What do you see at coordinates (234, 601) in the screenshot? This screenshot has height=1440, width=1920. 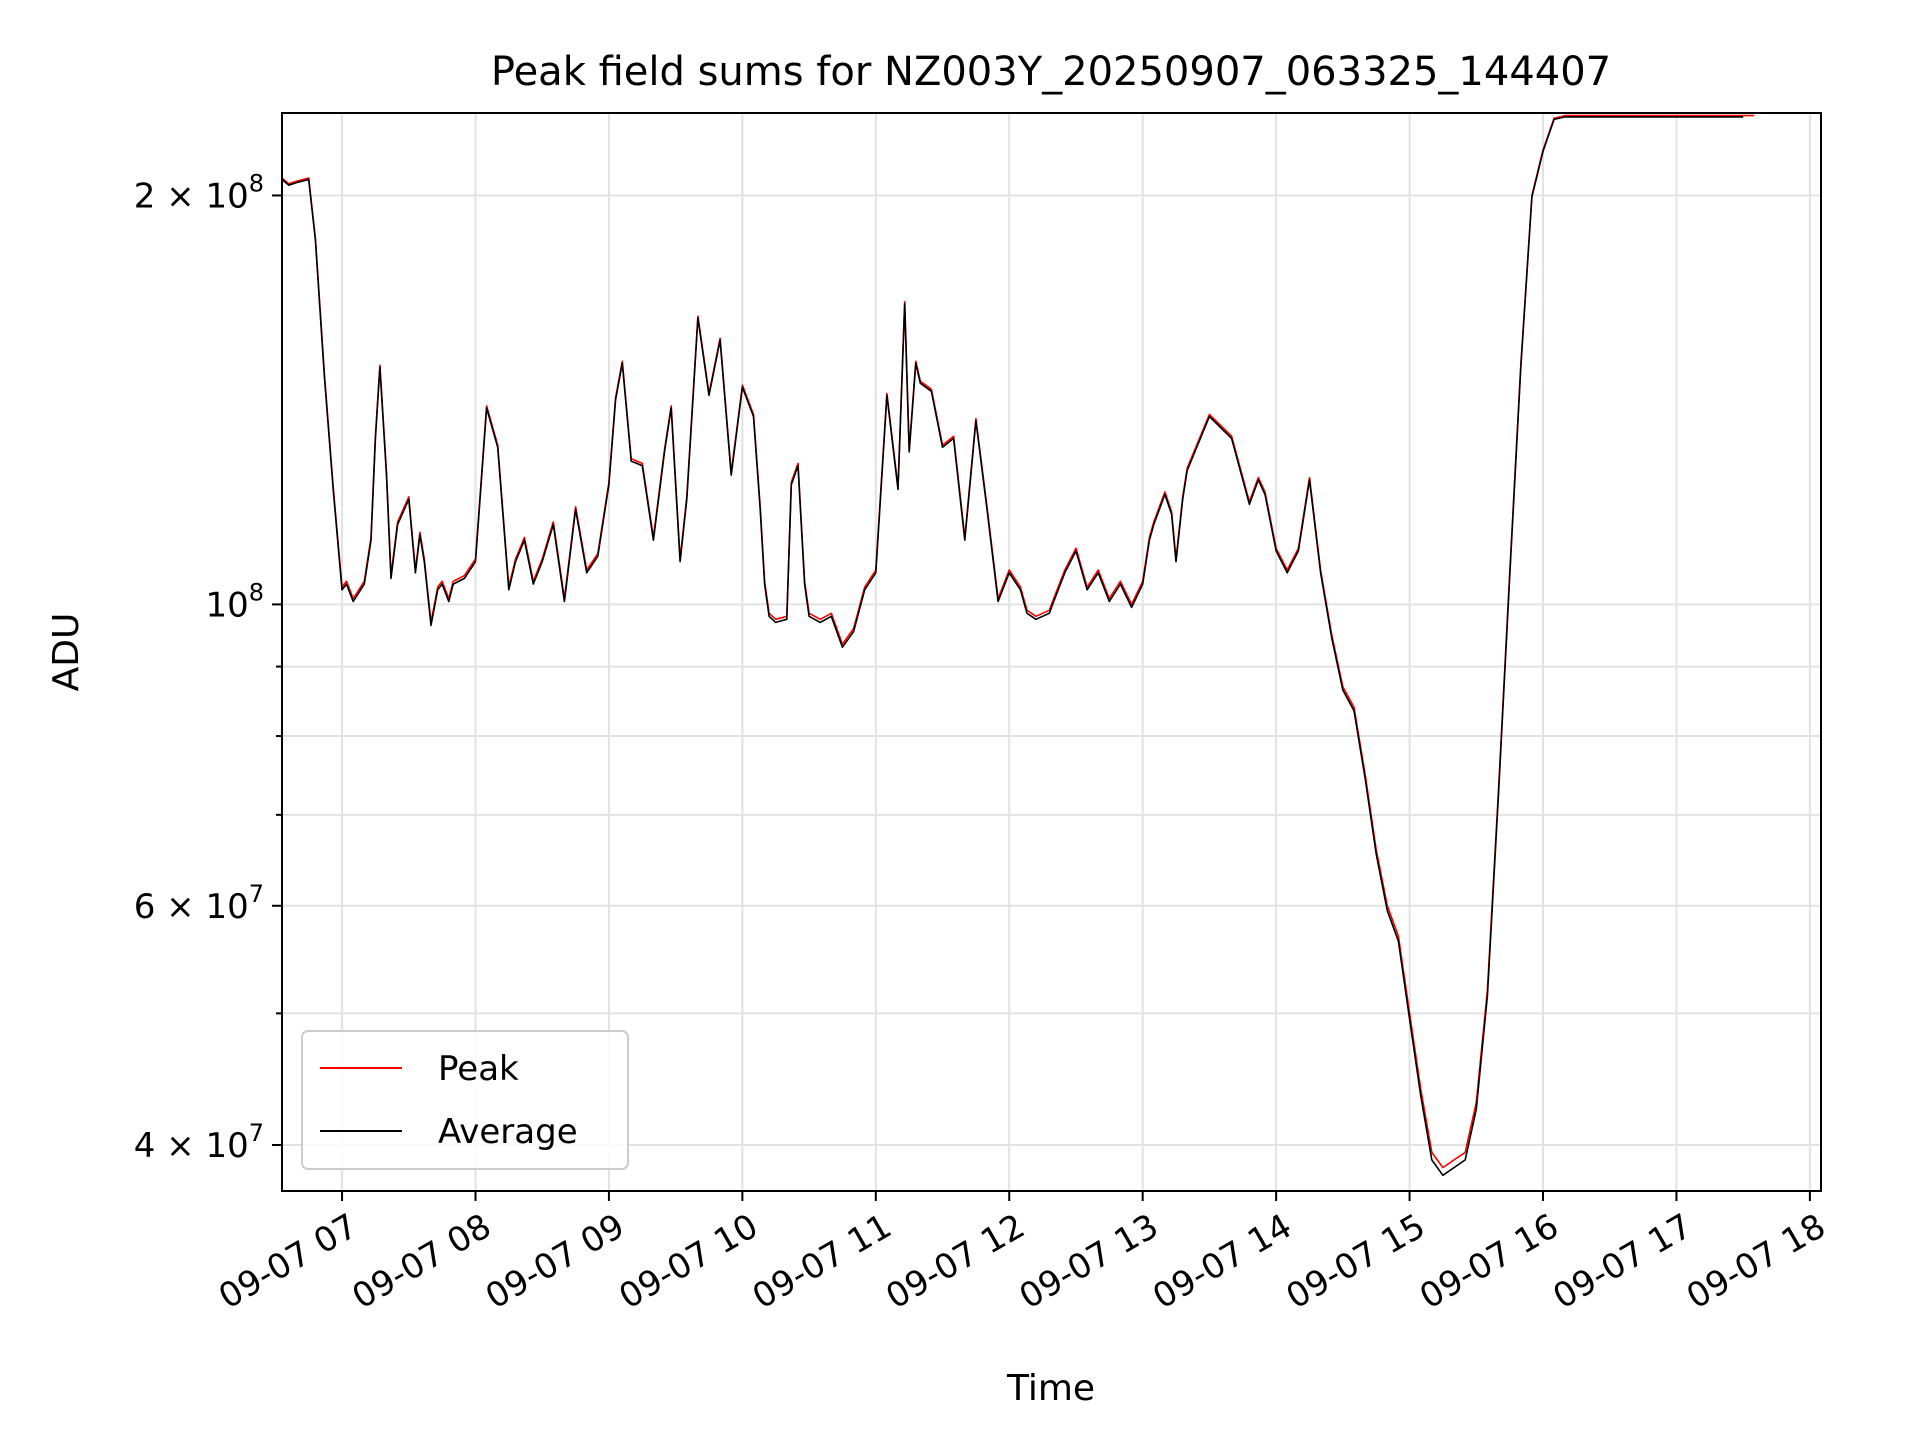 I see `y-tick-label: 108` at bounding box center [234, 601].